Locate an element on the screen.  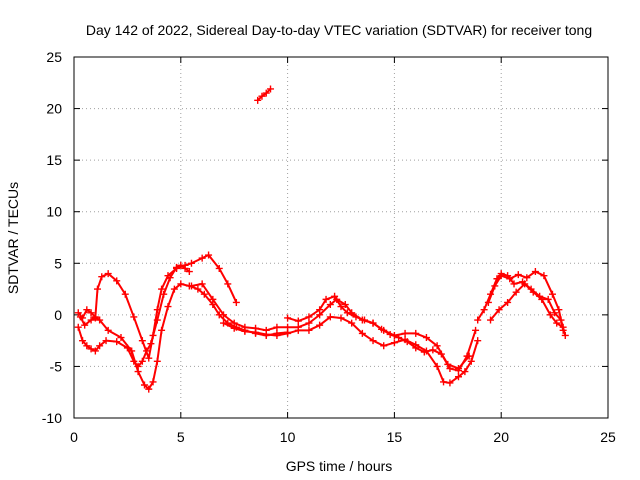
x-tick-label: 20 is located at coordinates (501, 437).